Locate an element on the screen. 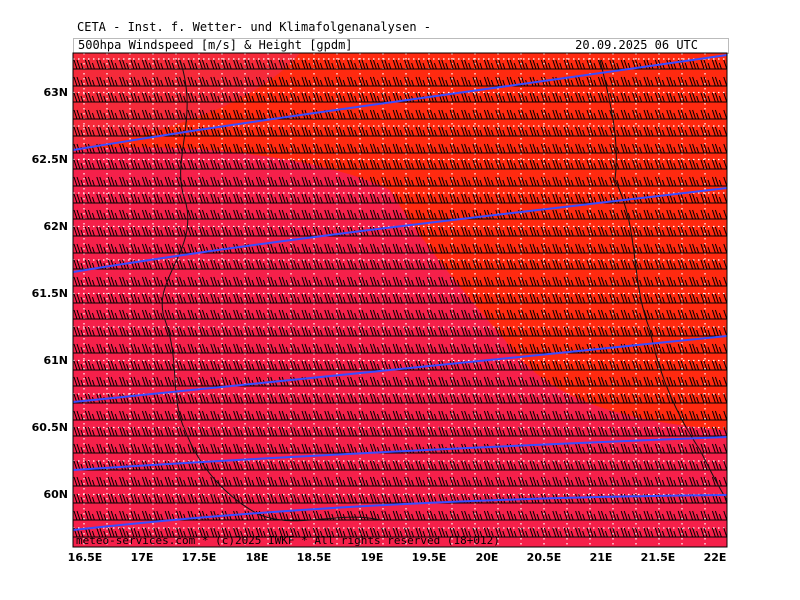 The image size is (800, 600). lat-label: 62N is located at coordinates (55, 226).